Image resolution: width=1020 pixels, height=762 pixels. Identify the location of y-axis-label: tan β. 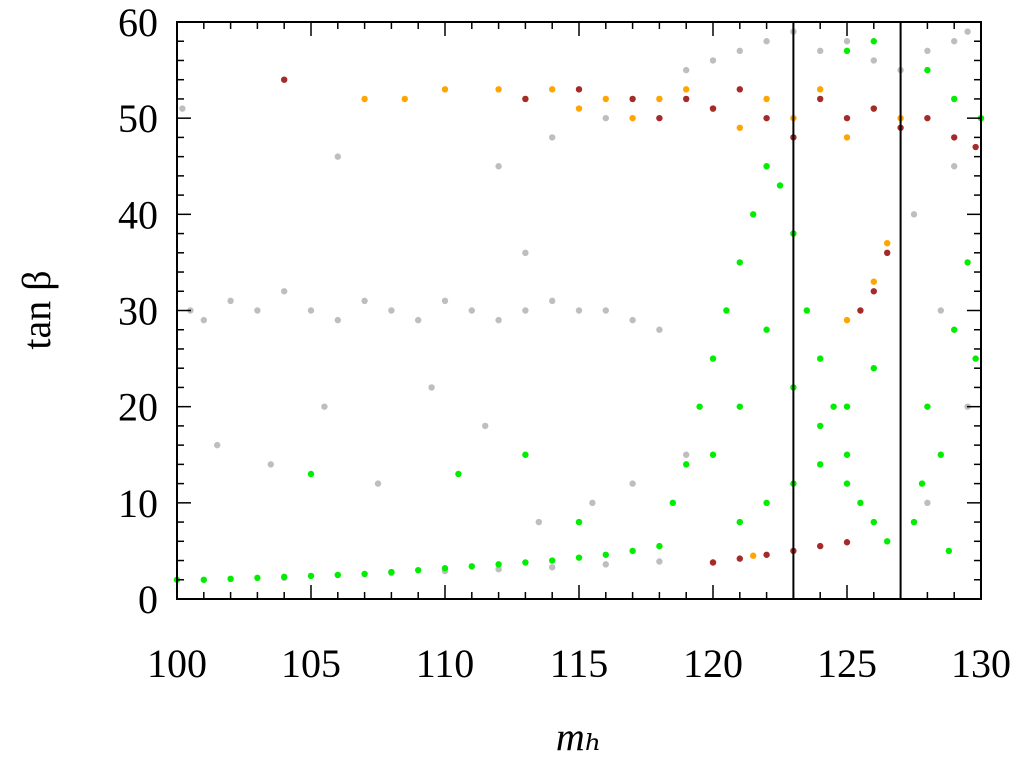
(36, 309).